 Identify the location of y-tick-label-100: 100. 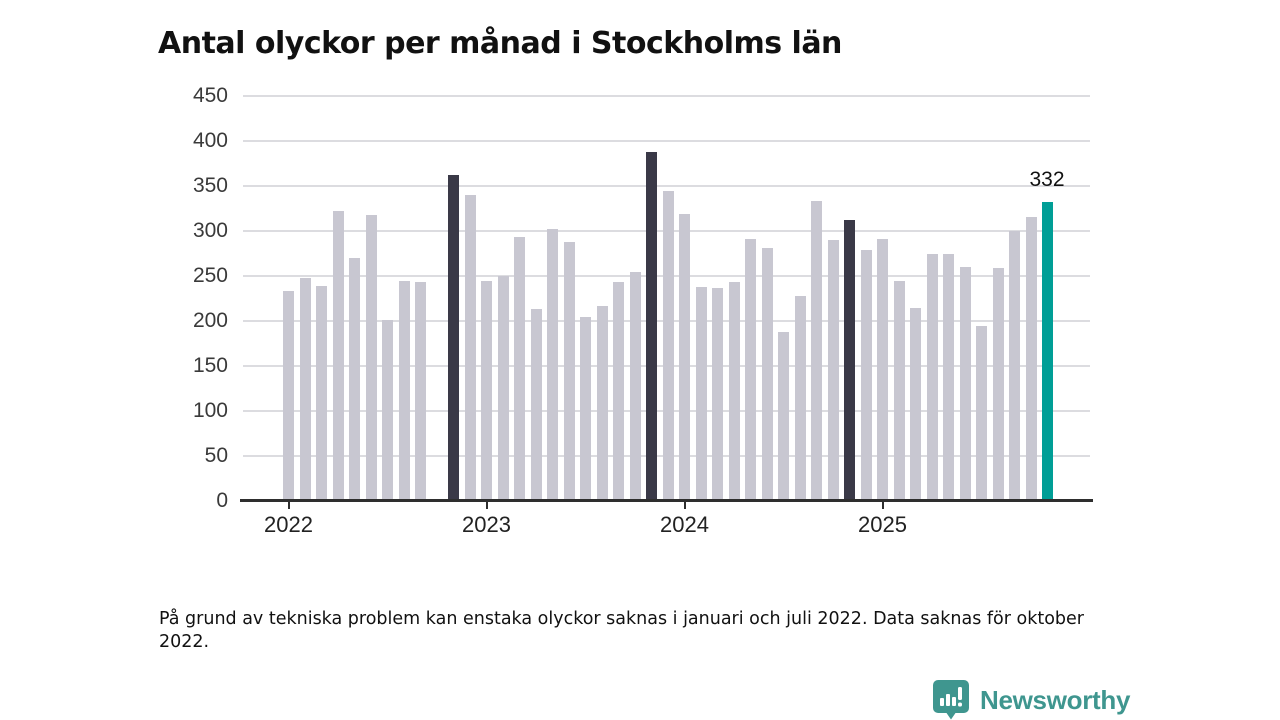
(210, 410).